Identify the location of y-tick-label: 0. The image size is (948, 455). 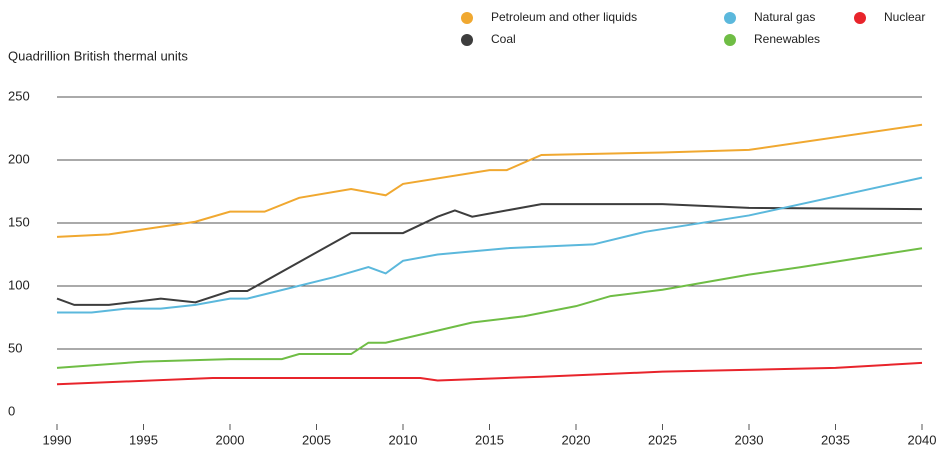
(11, 410).